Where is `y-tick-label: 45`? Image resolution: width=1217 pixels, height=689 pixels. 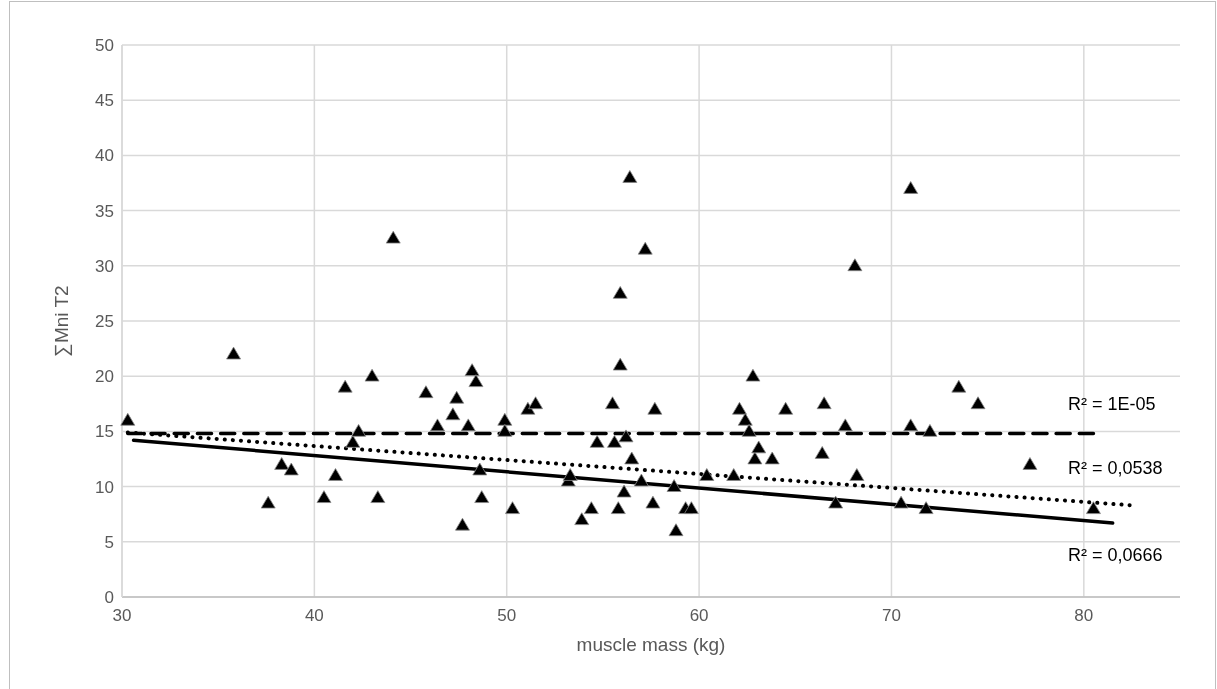
y-tick-label: 45 is located at coordinates (104, 101).